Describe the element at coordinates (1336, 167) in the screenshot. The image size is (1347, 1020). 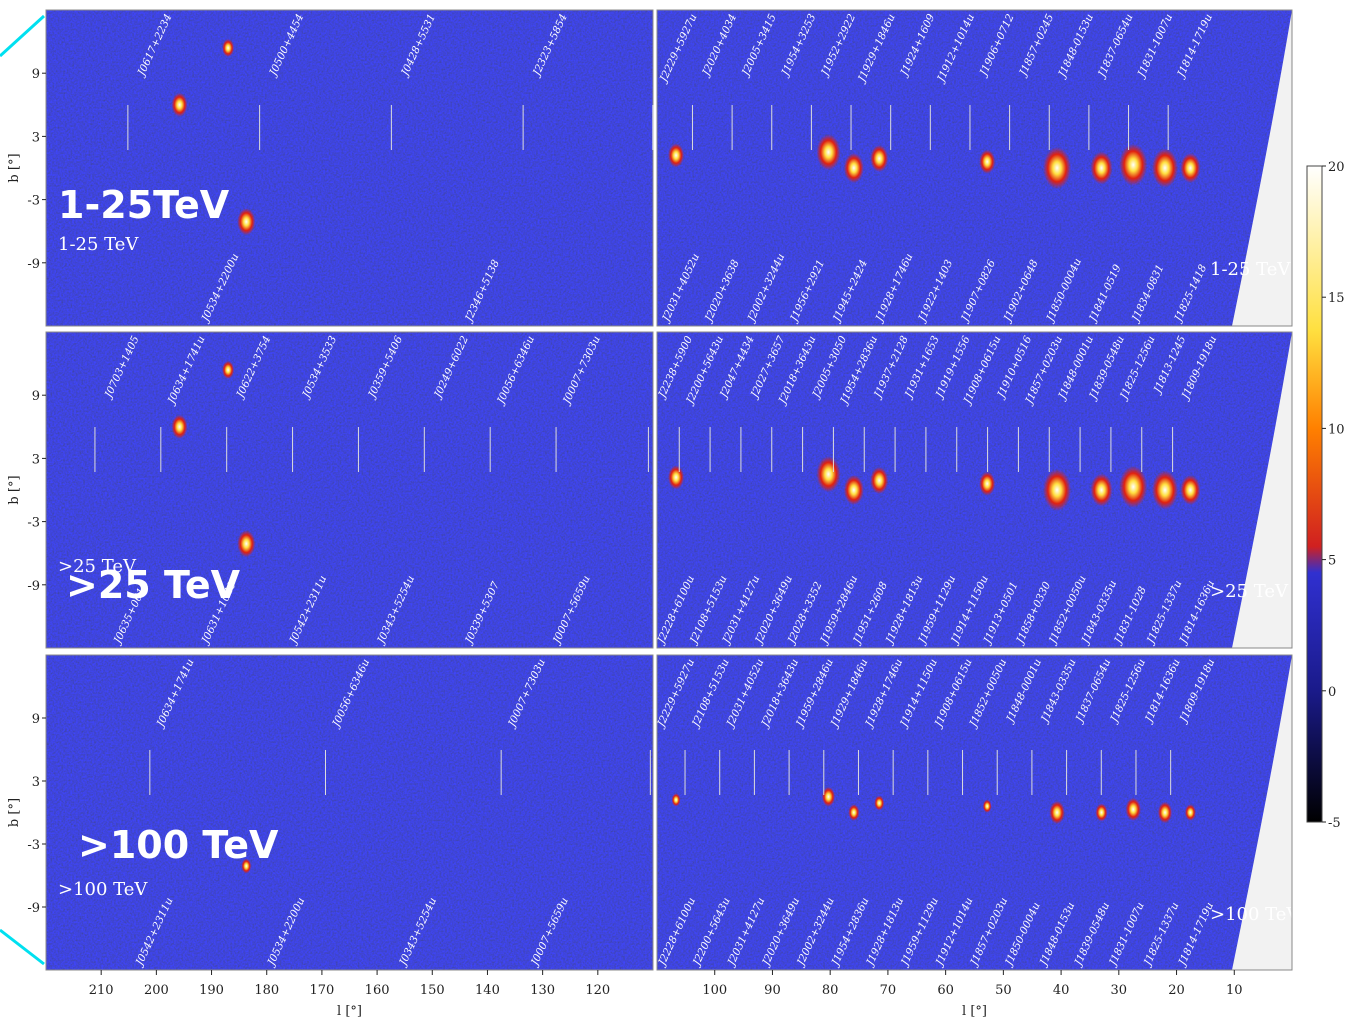
I see `colorbar-tick-label: 20` at that location.